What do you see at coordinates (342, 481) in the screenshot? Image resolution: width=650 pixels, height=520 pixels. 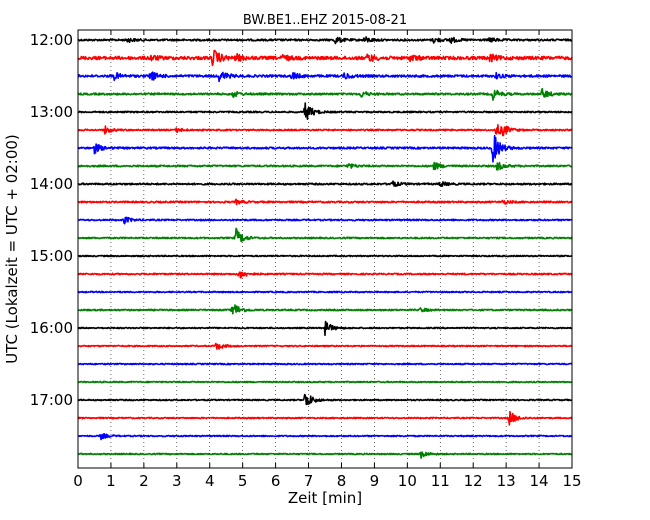 I see `x-tick-label: 8` at bounding box center [342, 481].